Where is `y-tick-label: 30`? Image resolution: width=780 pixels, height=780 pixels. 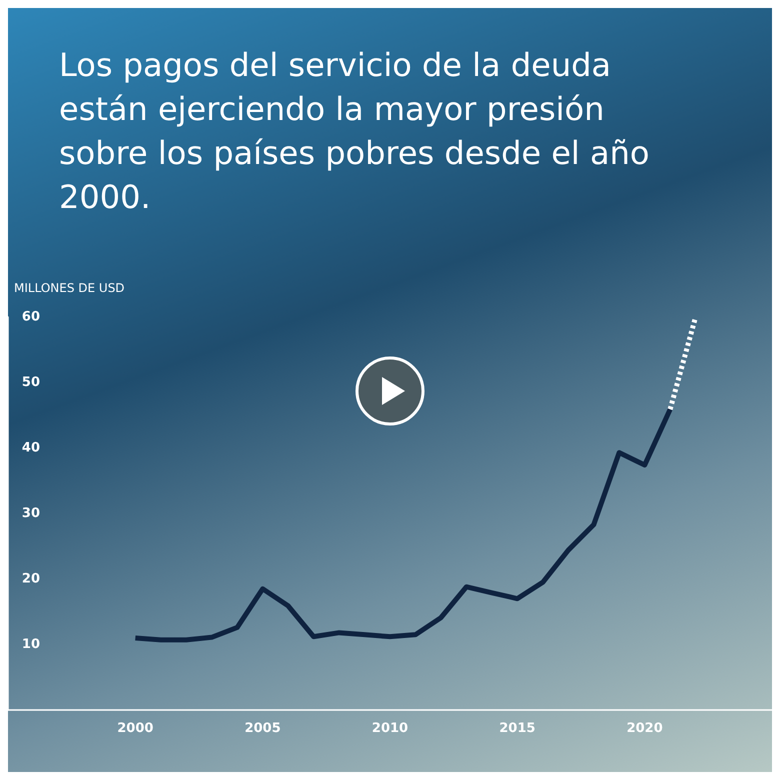
y-tick-label: 30 is located at coordinates (31, 513).